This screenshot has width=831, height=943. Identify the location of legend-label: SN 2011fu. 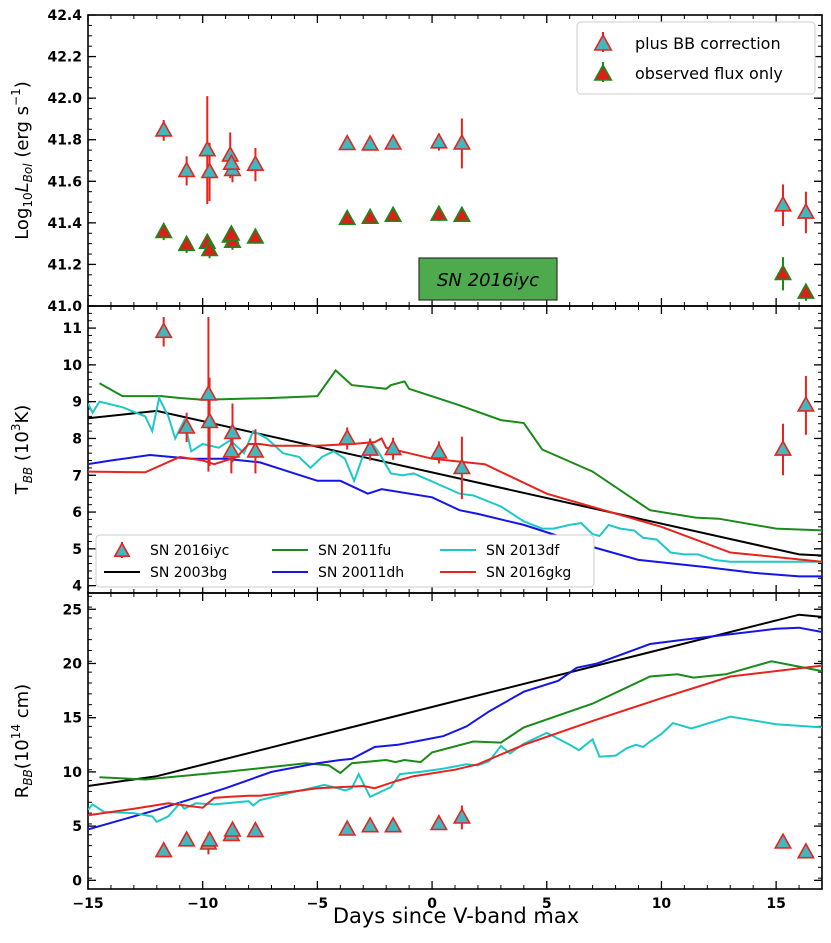
(354, 551).